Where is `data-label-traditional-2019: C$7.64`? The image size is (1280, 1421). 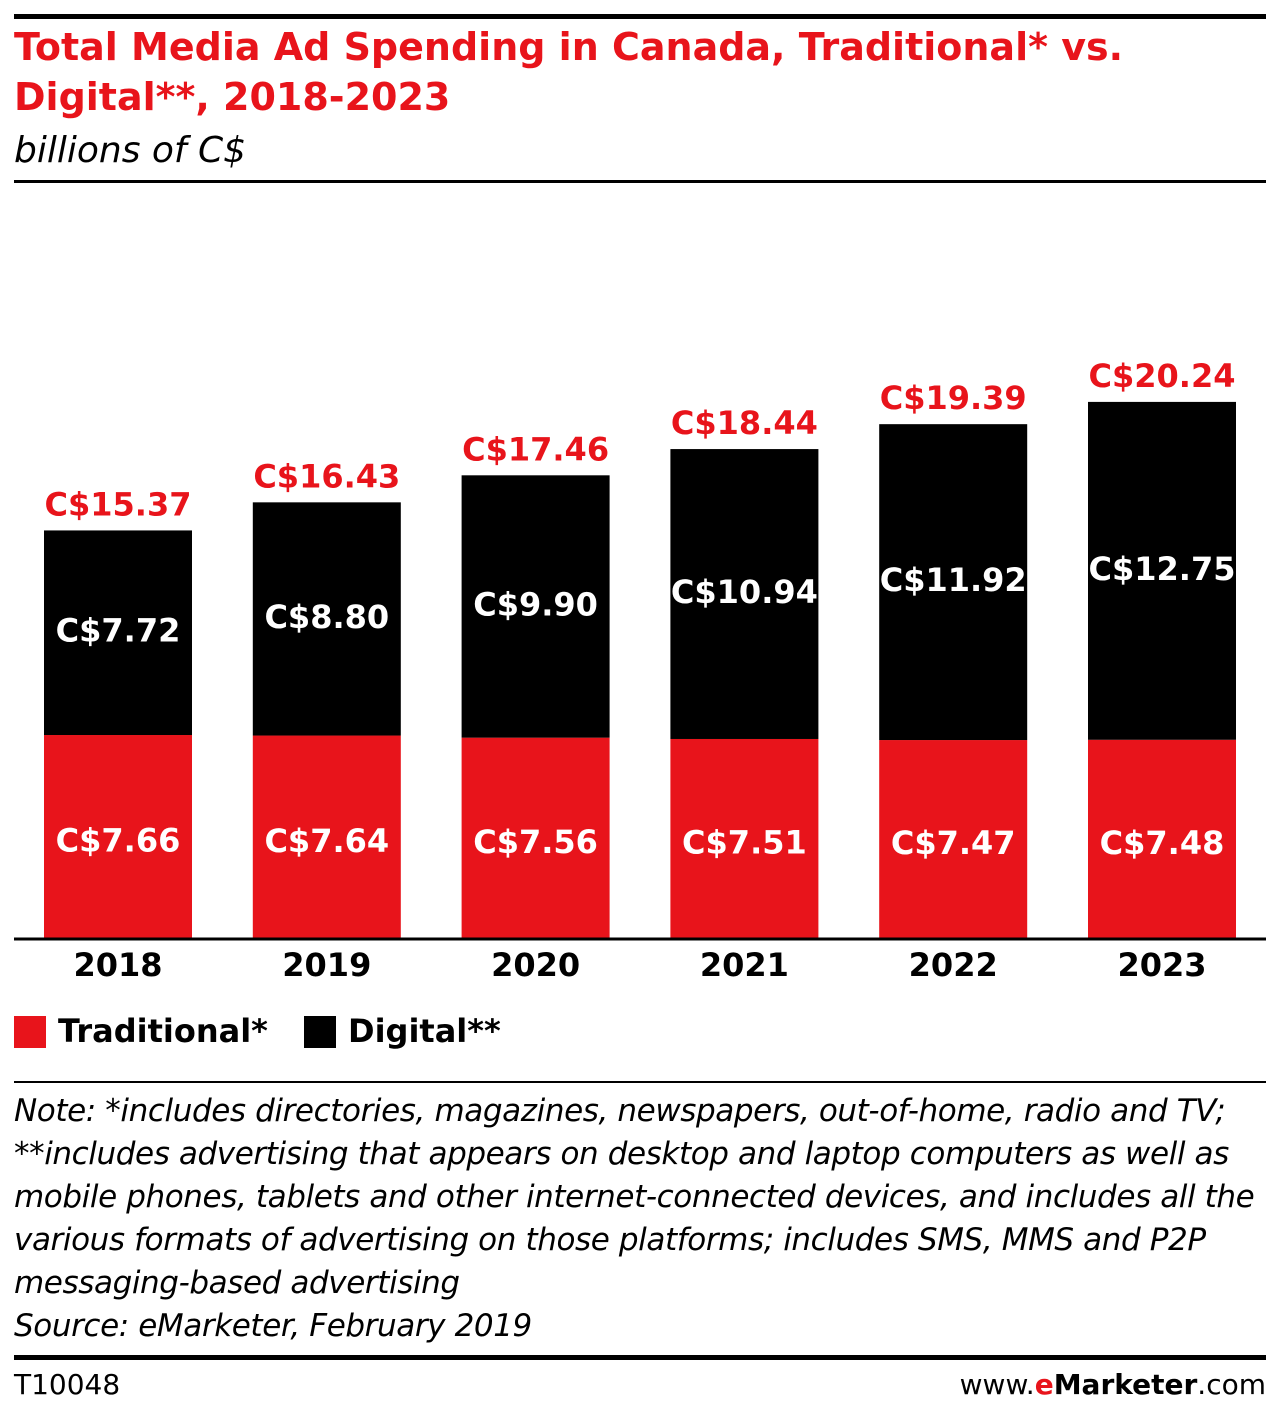 data-label-traditional-2019: C$7.64 is located at coordinates (326, 841).